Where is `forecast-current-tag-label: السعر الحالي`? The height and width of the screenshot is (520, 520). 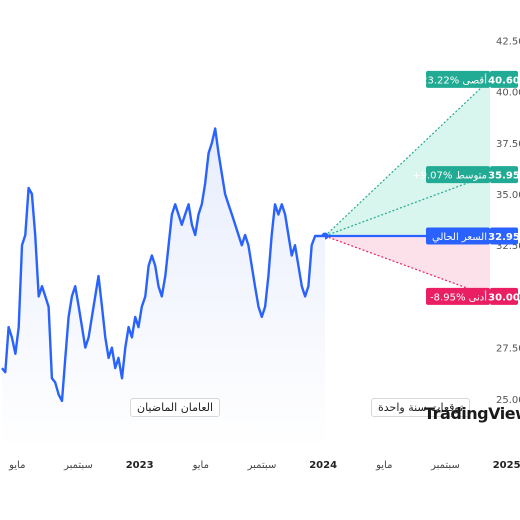
forecast-current-tag-label: السعر الحالي is located at coordinates (459, 237).